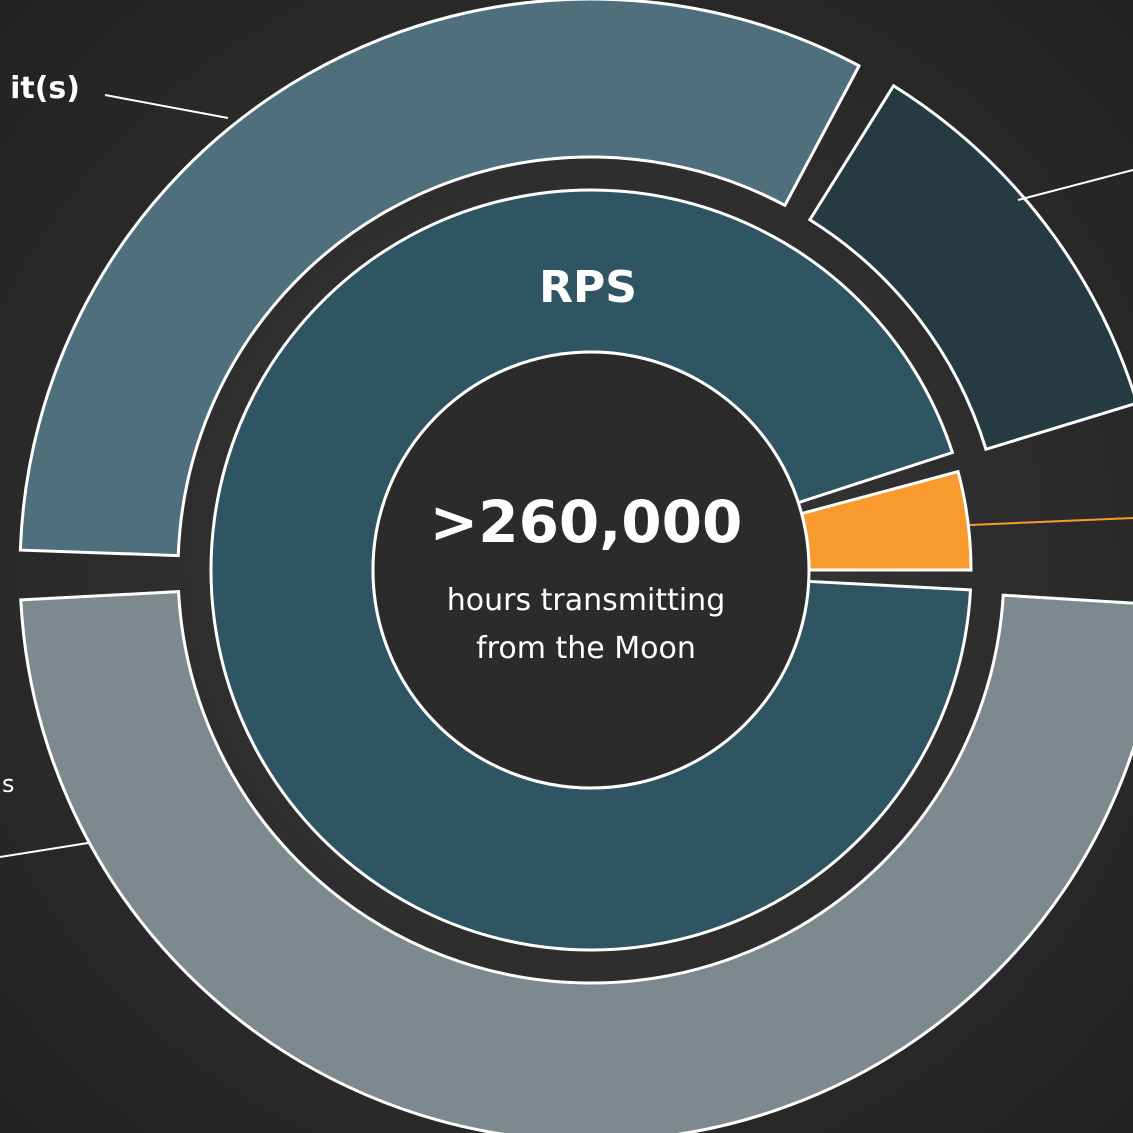  What do you see at coordinates (45, 88) in the screenshot?
I see `label: it(s)` at bounding box center [45, 88].